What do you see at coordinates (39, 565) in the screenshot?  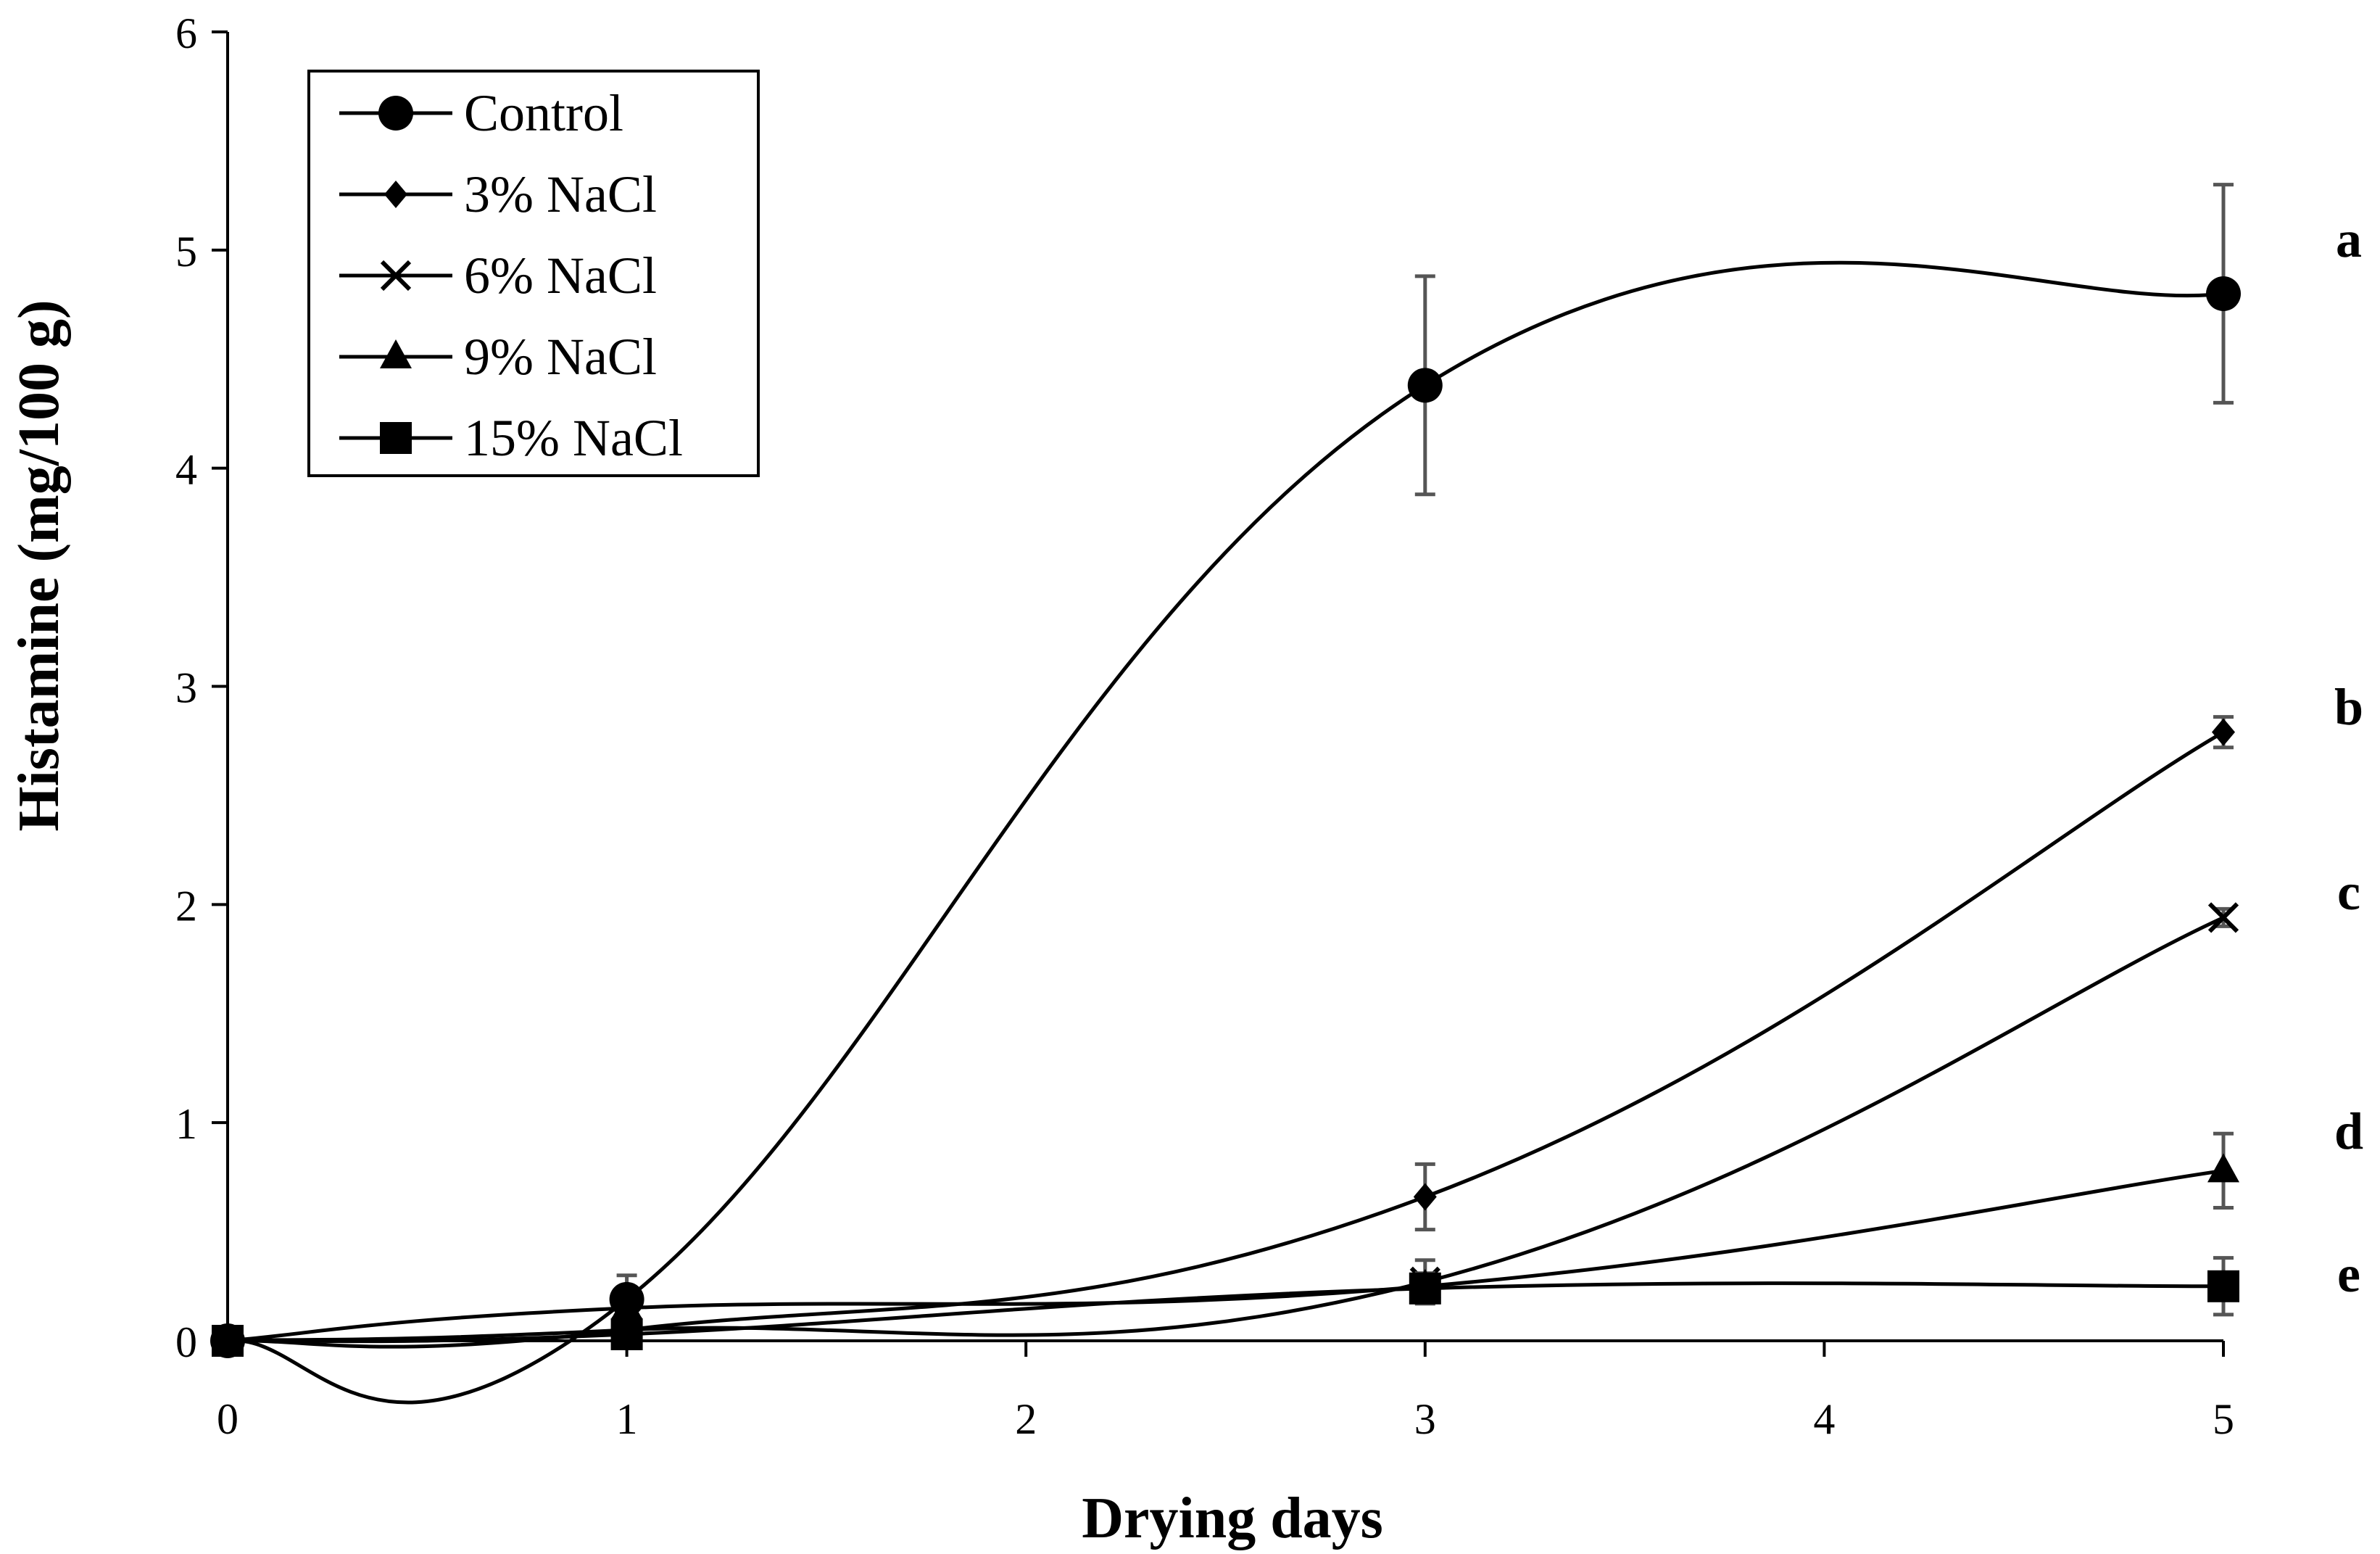 I see `y-axis-title: Histamine (mg/100 g)` at bounding box center [39, 565].